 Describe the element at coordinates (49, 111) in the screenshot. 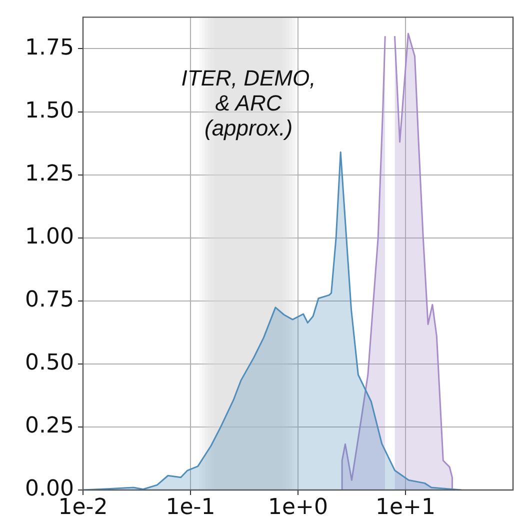

I see `y-tick-label: 1.50` at that location.